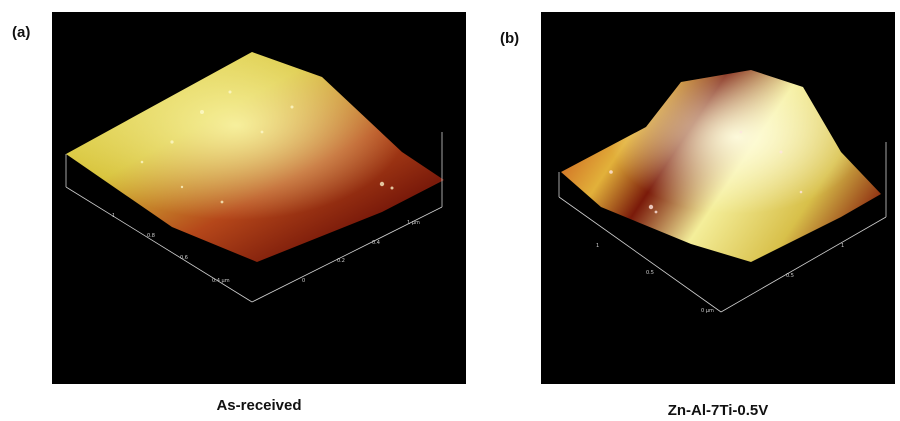 Image resolution: width=900 pixels, height=421 pixels. What do you see at coordinates (376, 243) in the screenshot?
I see `svg-text: 0.4` at bounding box center [376, 243].